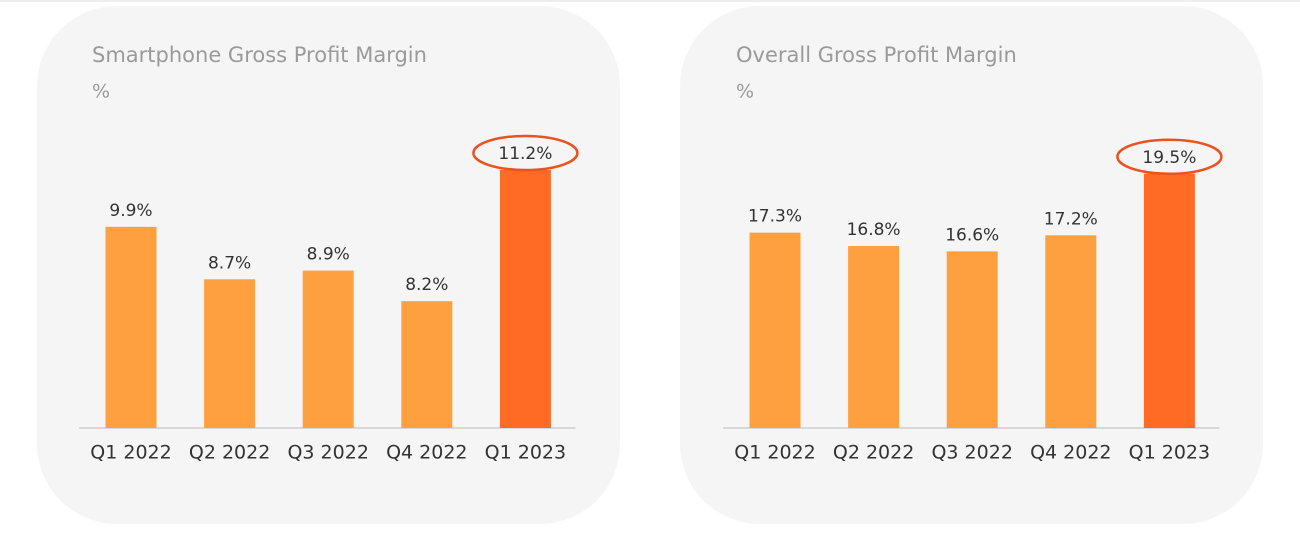 Image resolution: width=1300 pixels, height=548 pixels. I want to click on value-label: 8.2%, so click(426, 285).